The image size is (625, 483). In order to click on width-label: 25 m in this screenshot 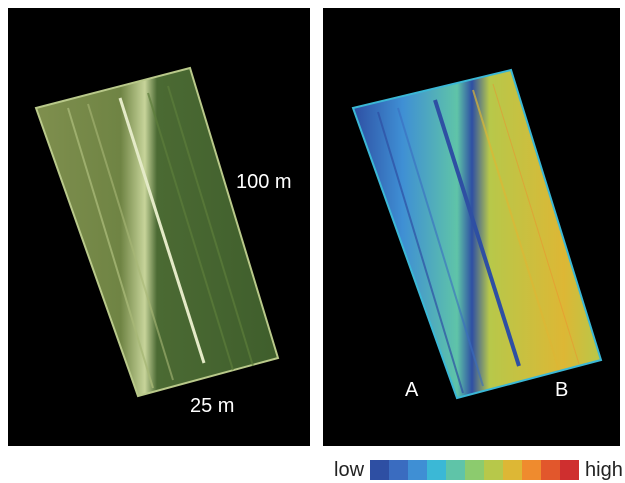, I will do `click(212, 406)`.